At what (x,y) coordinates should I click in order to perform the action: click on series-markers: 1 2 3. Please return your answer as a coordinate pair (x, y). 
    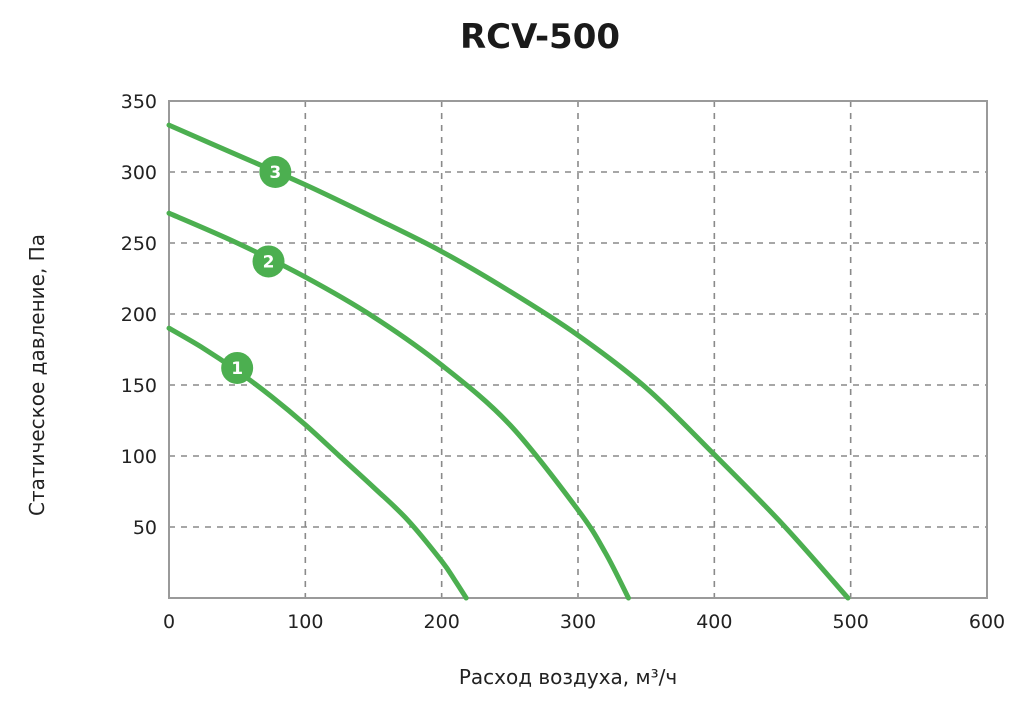
    Looking at the image, I should click on (256, 270).